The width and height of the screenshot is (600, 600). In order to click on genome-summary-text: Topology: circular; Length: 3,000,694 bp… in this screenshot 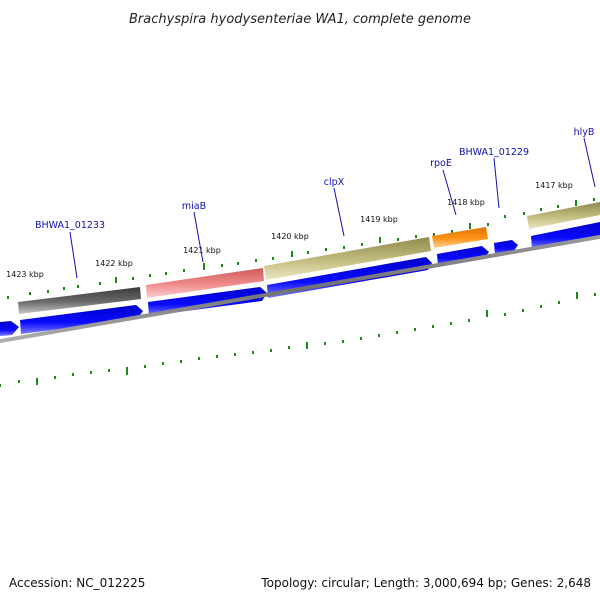, I will do `click(426, 583)`.